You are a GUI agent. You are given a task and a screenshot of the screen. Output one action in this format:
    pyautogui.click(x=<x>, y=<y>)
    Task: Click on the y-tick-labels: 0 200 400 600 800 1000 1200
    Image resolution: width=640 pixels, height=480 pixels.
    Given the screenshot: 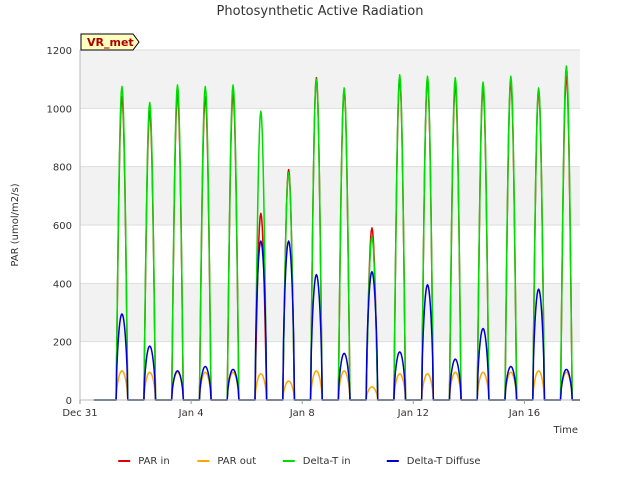 What is the action you would take?
    pyautogui.click(x=59, y=226)
    